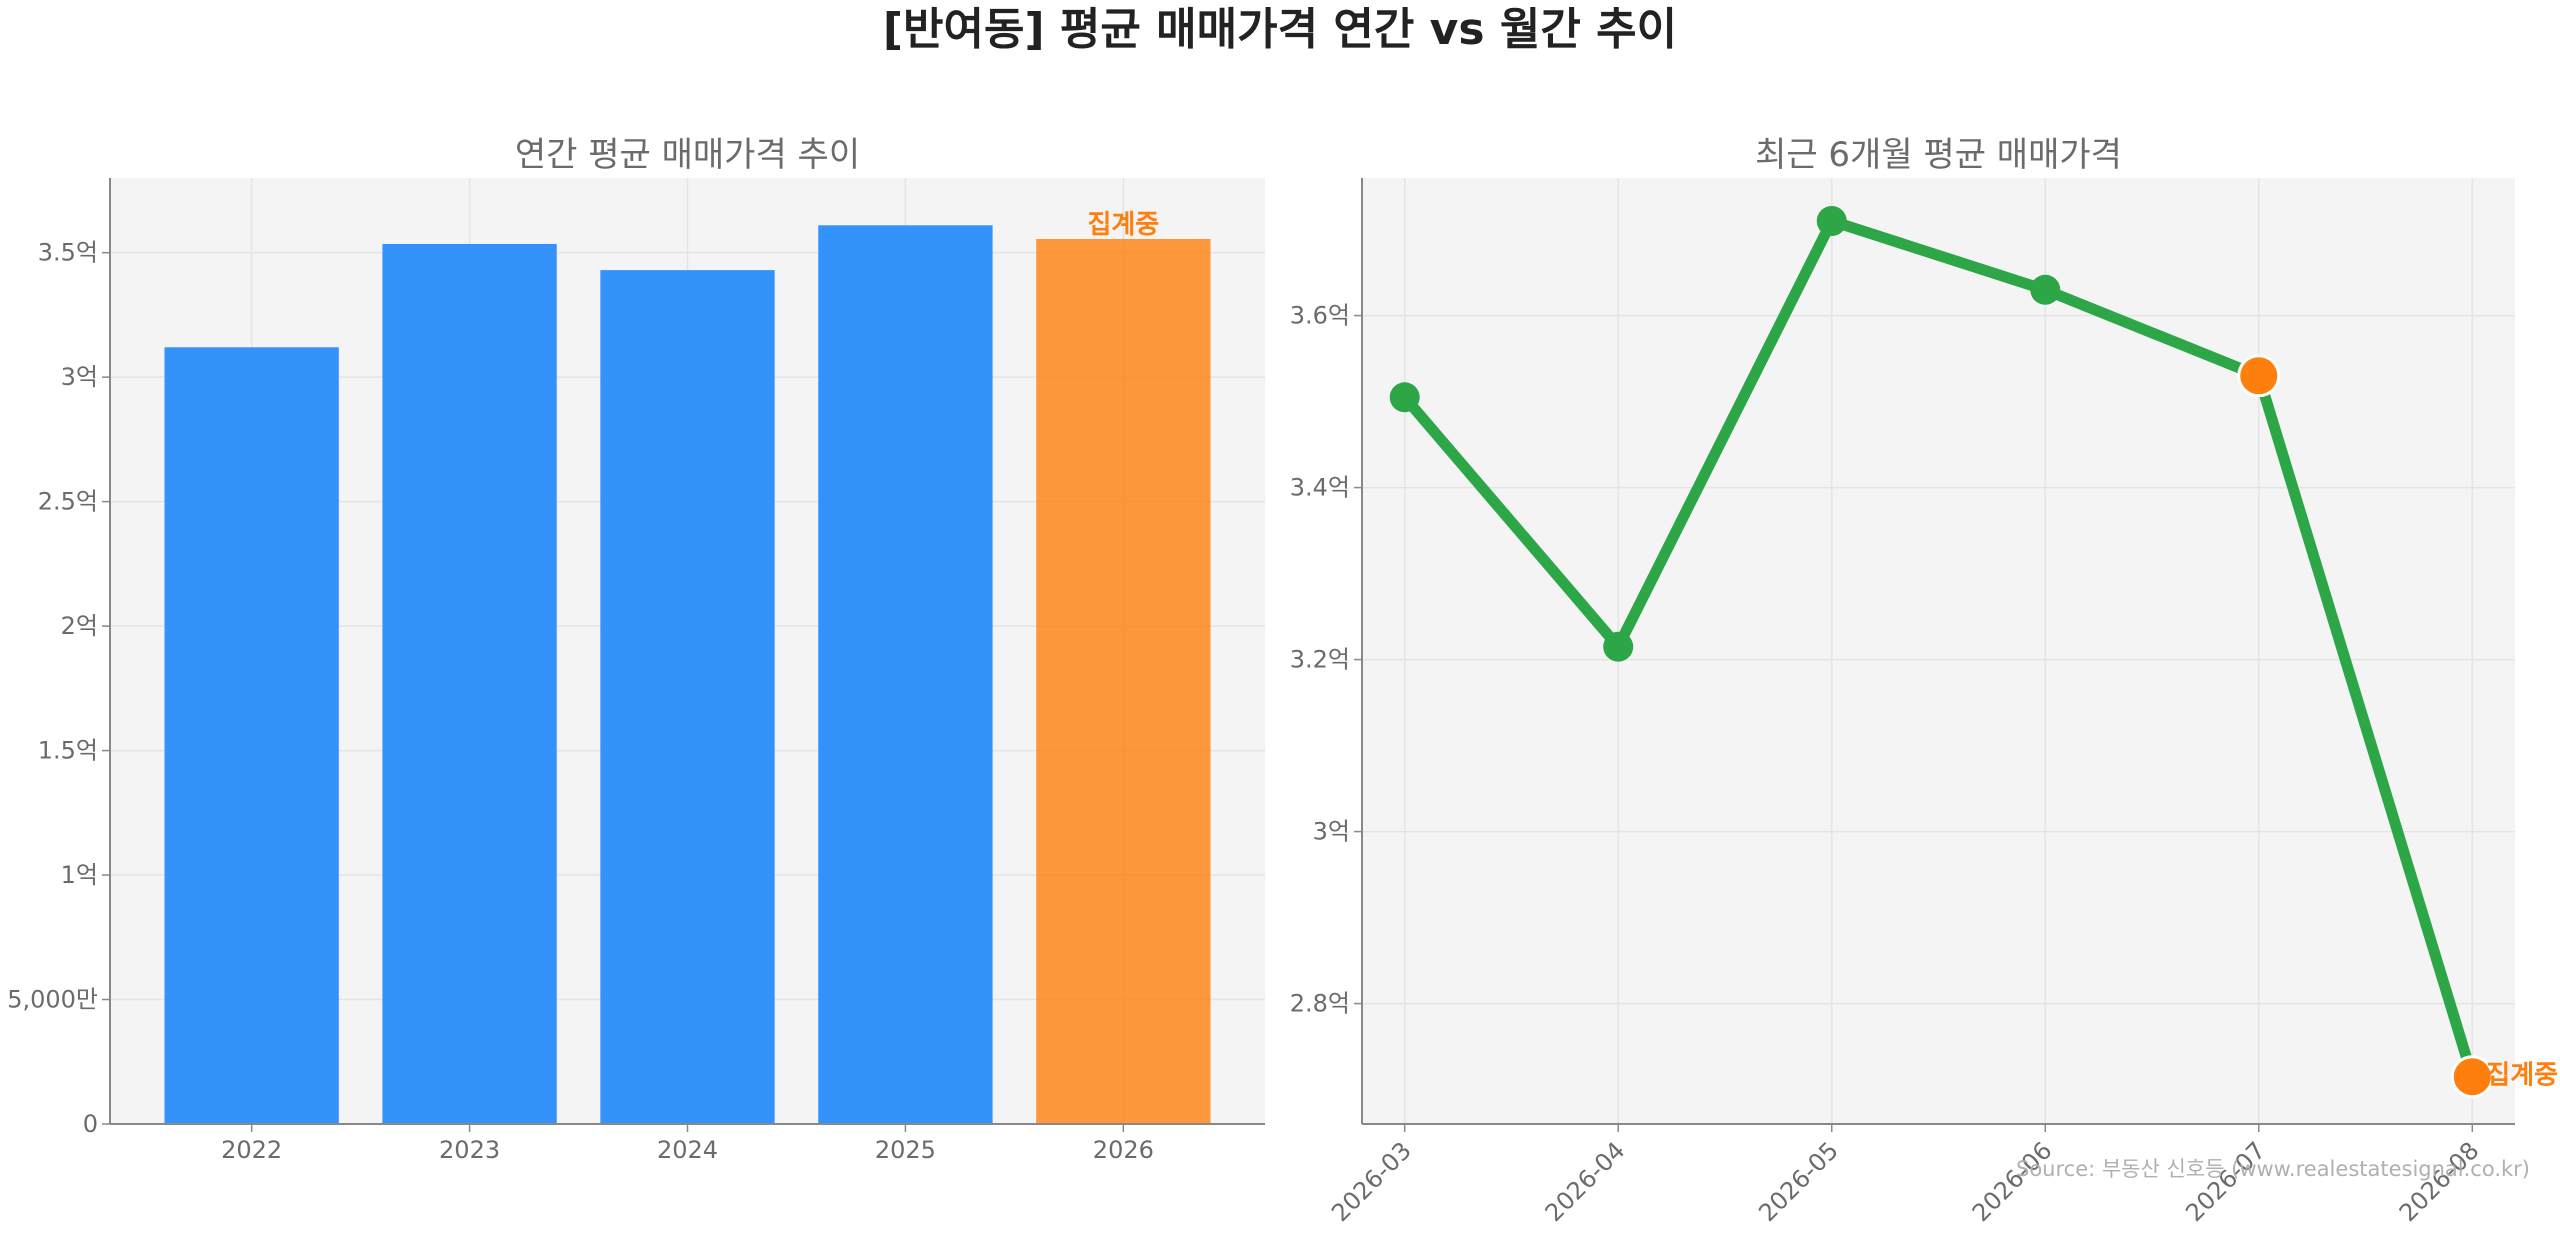  What do you see at coordinates (905, 1150) in the screenshot?
I see `x-tick-label: 2025` at bounding box center [905, 1150].